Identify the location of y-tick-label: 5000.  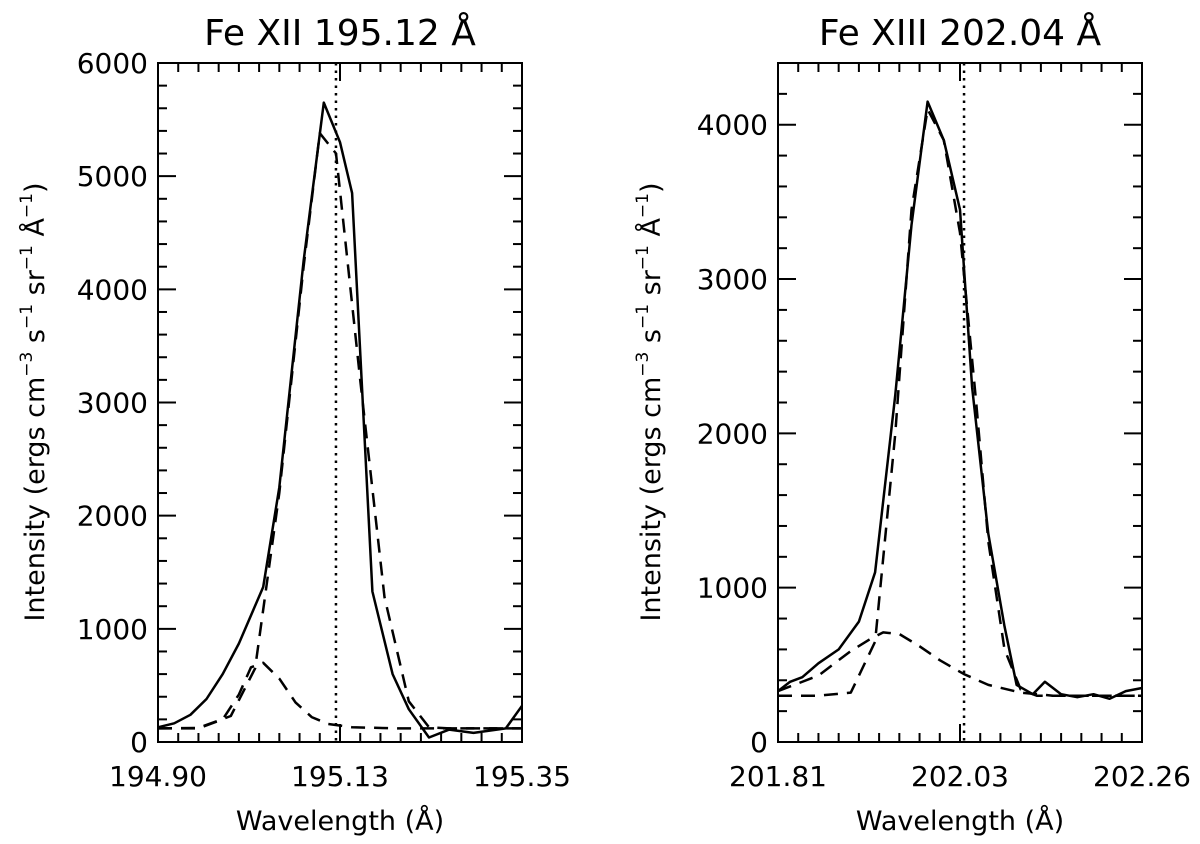
(112, 176).